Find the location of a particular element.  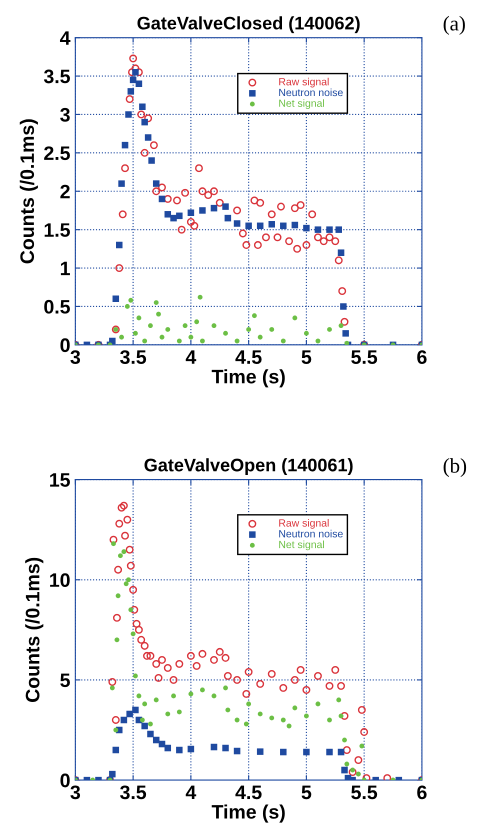

chart-title: GateValveClosed (140062) is located at coordinates (248, 25).